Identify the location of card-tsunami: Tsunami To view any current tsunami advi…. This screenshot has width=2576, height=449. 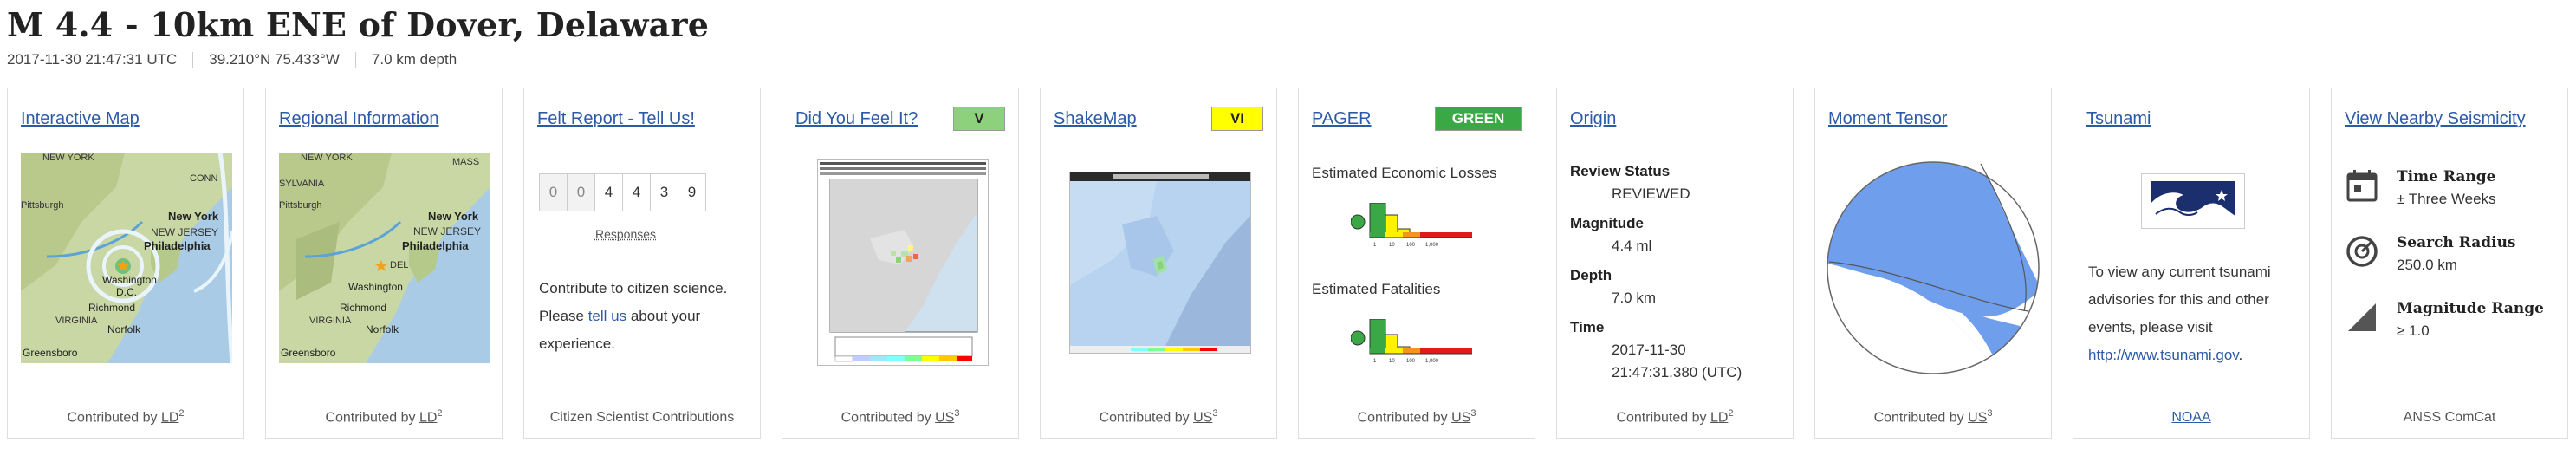
(2192, 263).